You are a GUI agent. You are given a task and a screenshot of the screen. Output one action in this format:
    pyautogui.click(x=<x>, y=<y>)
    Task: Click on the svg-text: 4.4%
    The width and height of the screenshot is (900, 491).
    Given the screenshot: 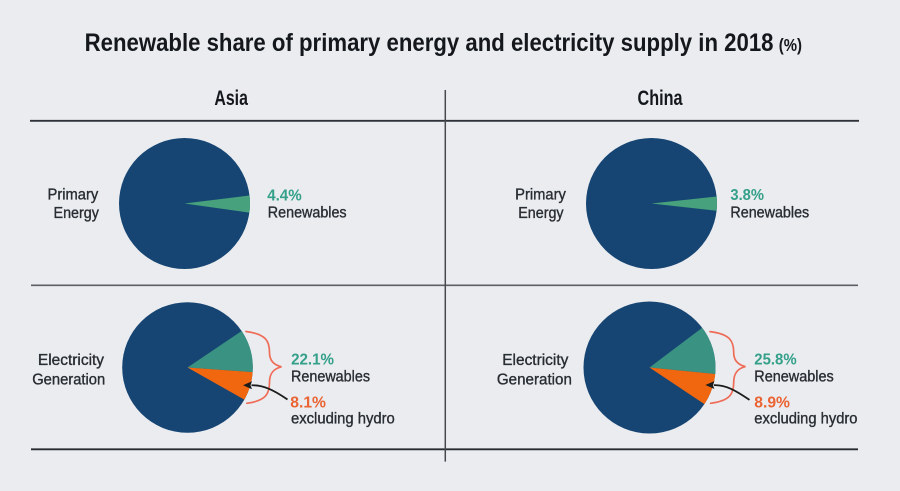 What is the action you would take?
    pyautogui.click(x=284, y=195)
    